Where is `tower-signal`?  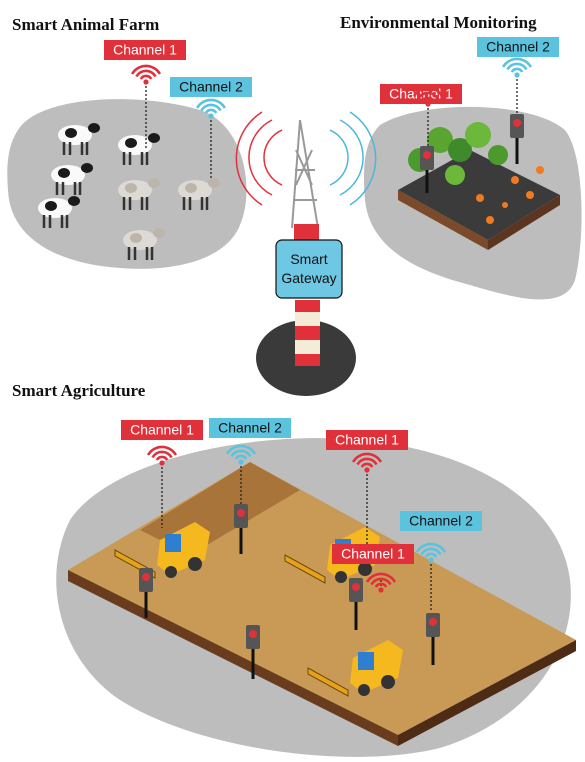 tower-signal is located at coordinates (306, 158).